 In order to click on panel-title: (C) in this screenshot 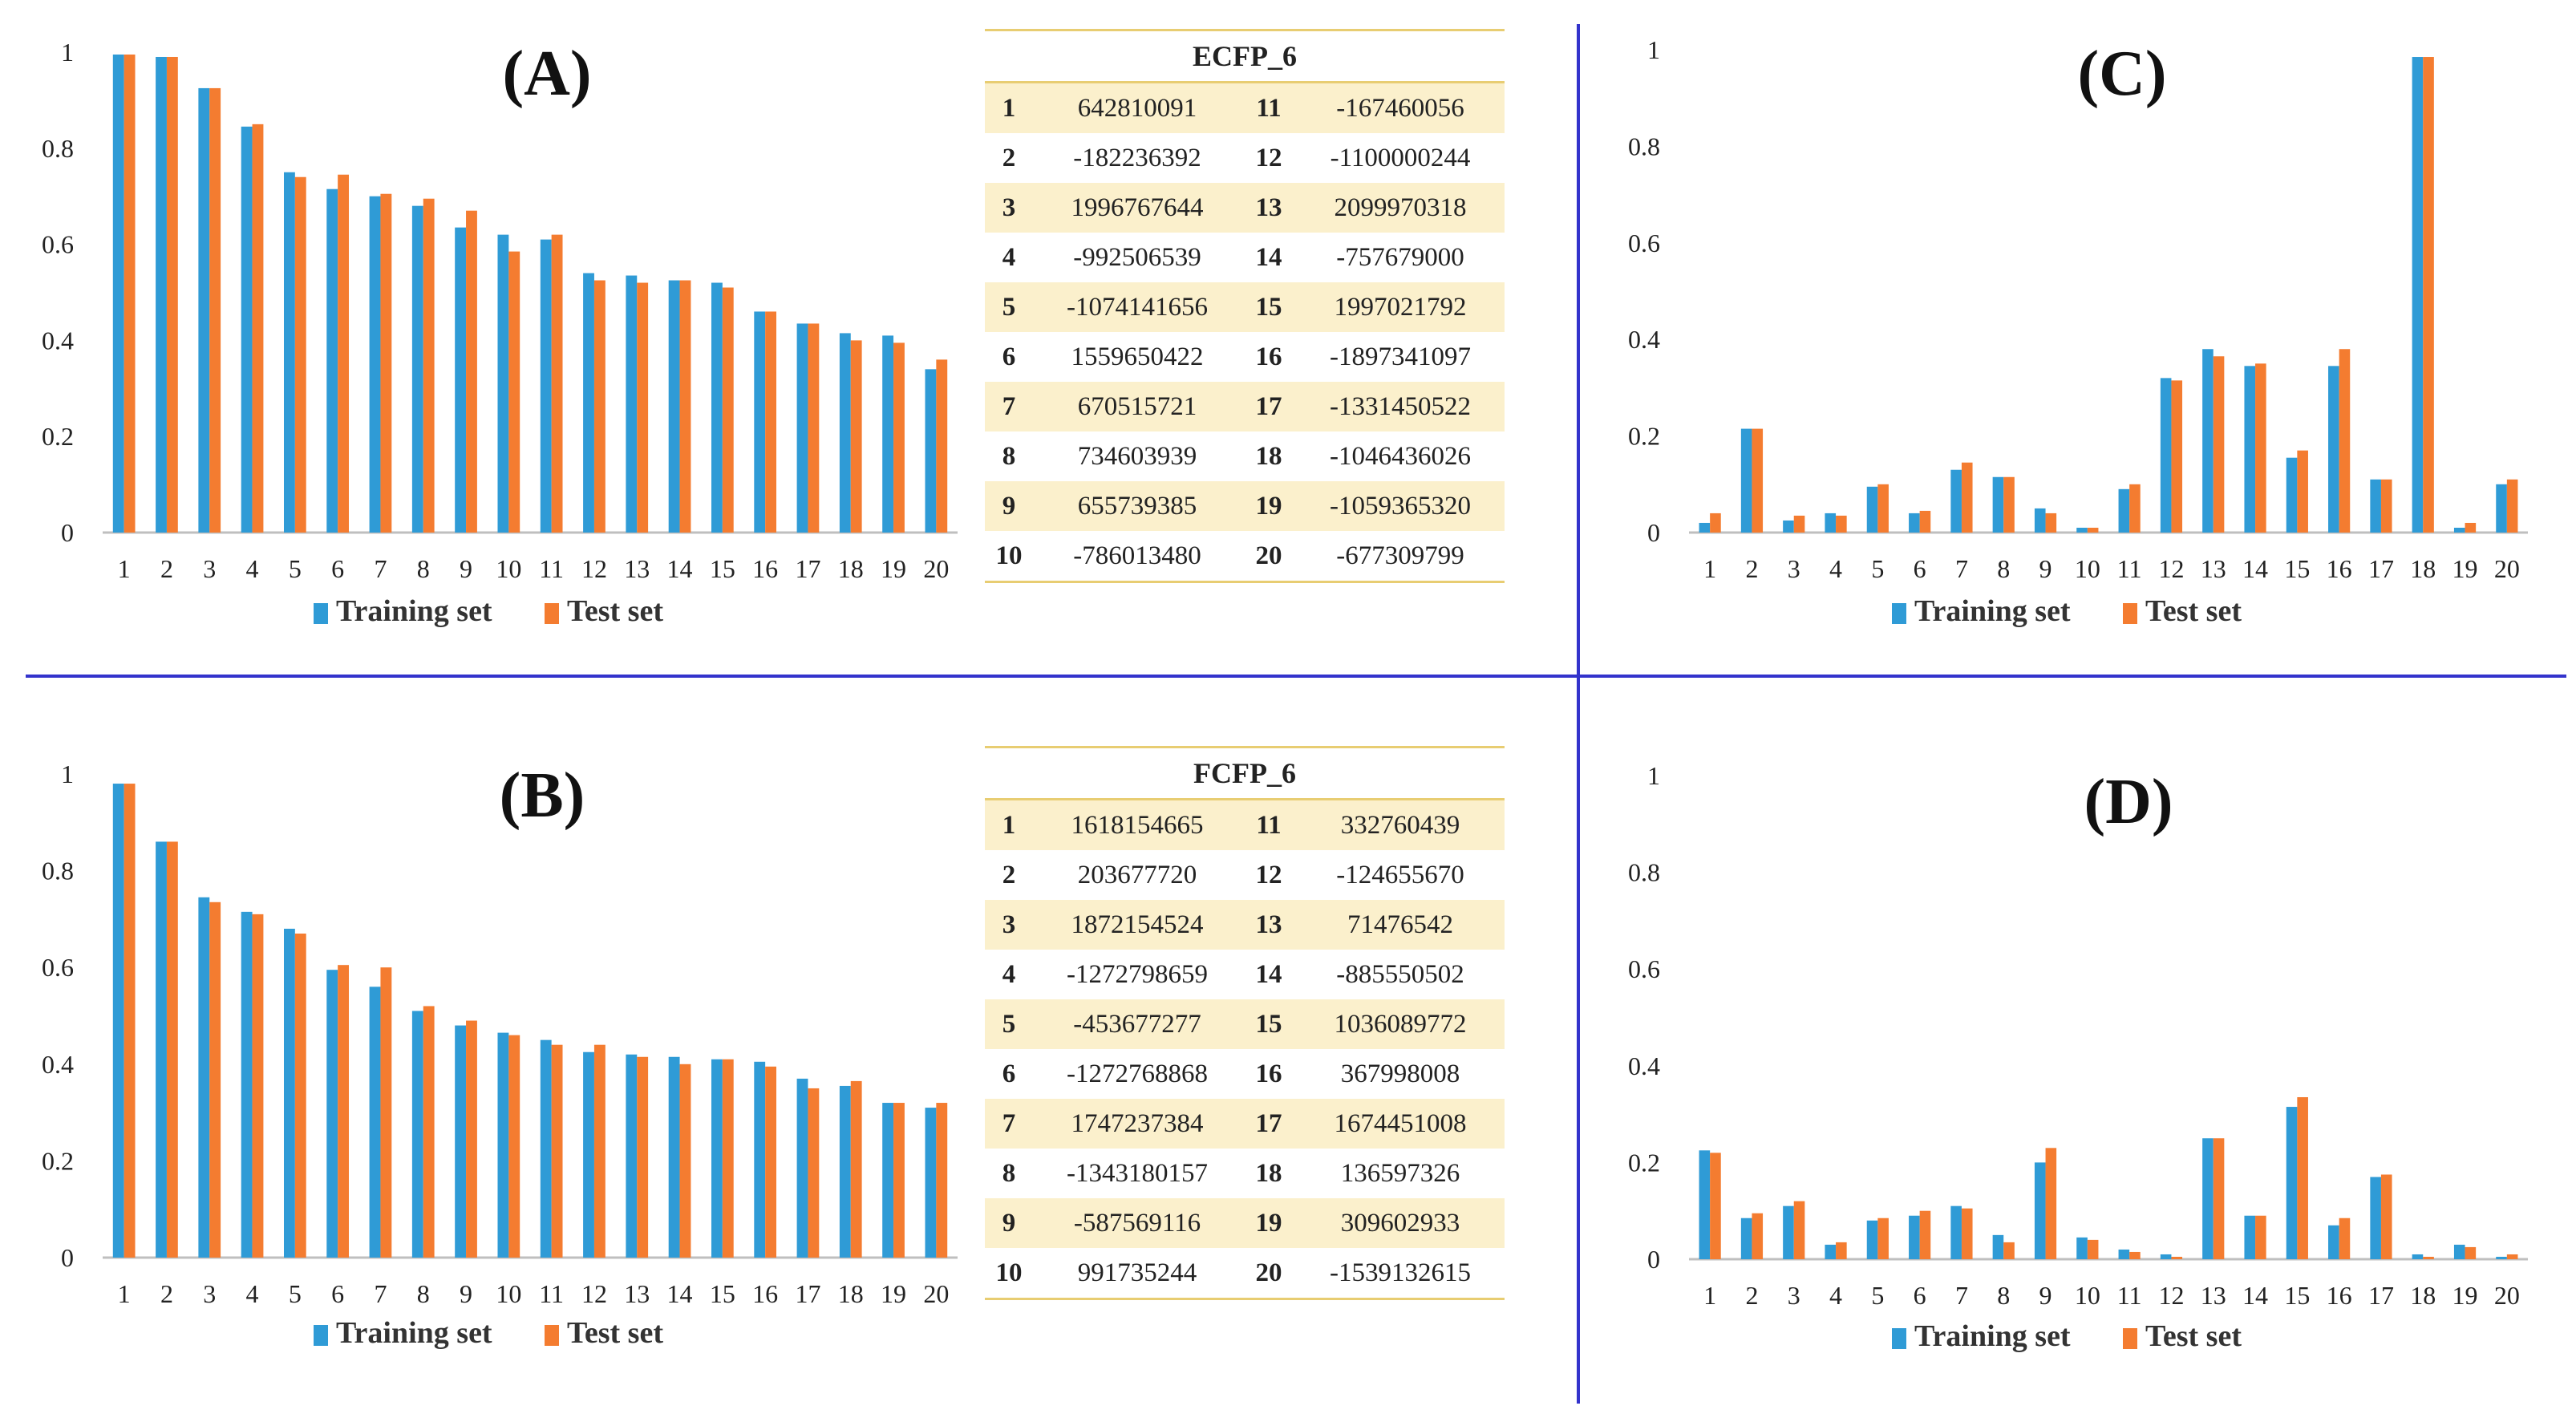, I will do `click(2121, 73)`.